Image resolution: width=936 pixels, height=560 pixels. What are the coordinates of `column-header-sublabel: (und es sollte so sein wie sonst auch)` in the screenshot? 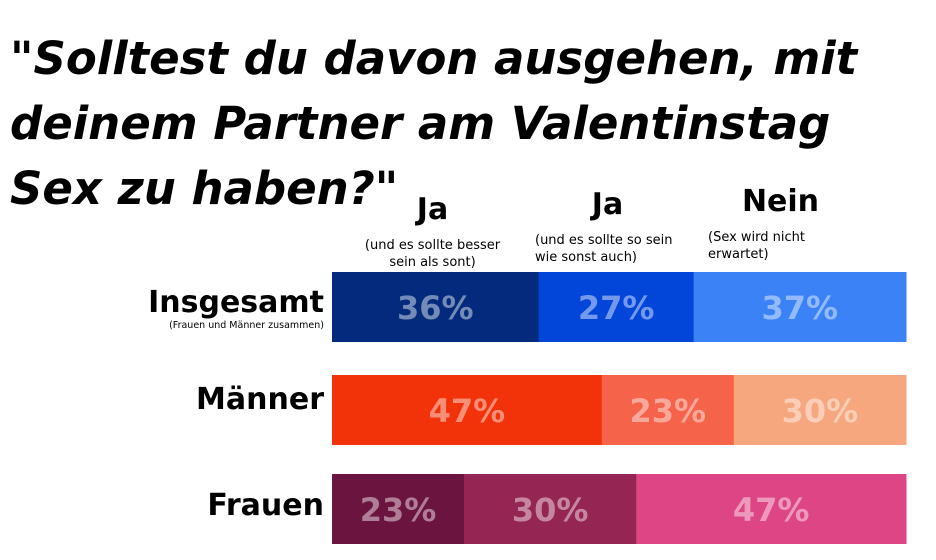 It's located at (604, 249).